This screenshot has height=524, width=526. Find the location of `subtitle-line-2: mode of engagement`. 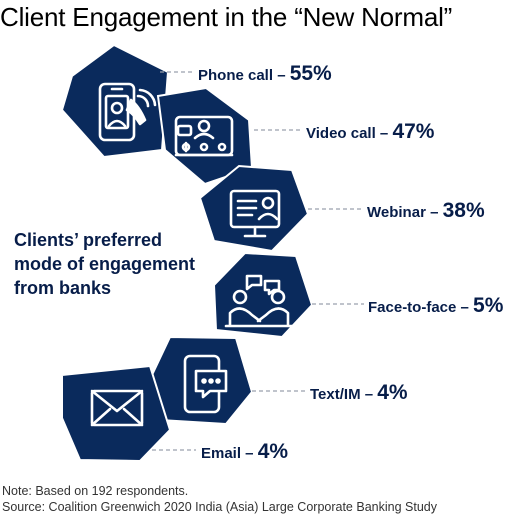

subtitle-line-2: mode of engagement is located at coordinates (105, 264).